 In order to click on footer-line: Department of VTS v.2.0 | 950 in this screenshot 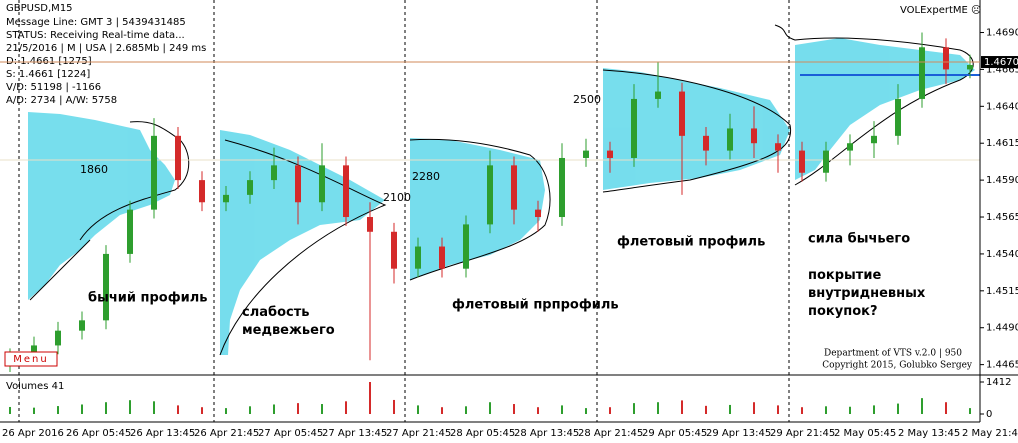, I will do `click(893, 354)`.